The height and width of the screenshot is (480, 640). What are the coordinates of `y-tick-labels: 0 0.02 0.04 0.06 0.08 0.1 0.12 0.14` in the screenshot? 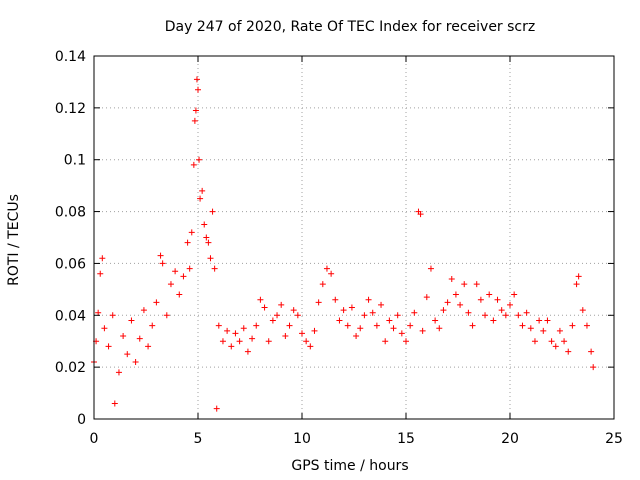 It's located at (70, 238).